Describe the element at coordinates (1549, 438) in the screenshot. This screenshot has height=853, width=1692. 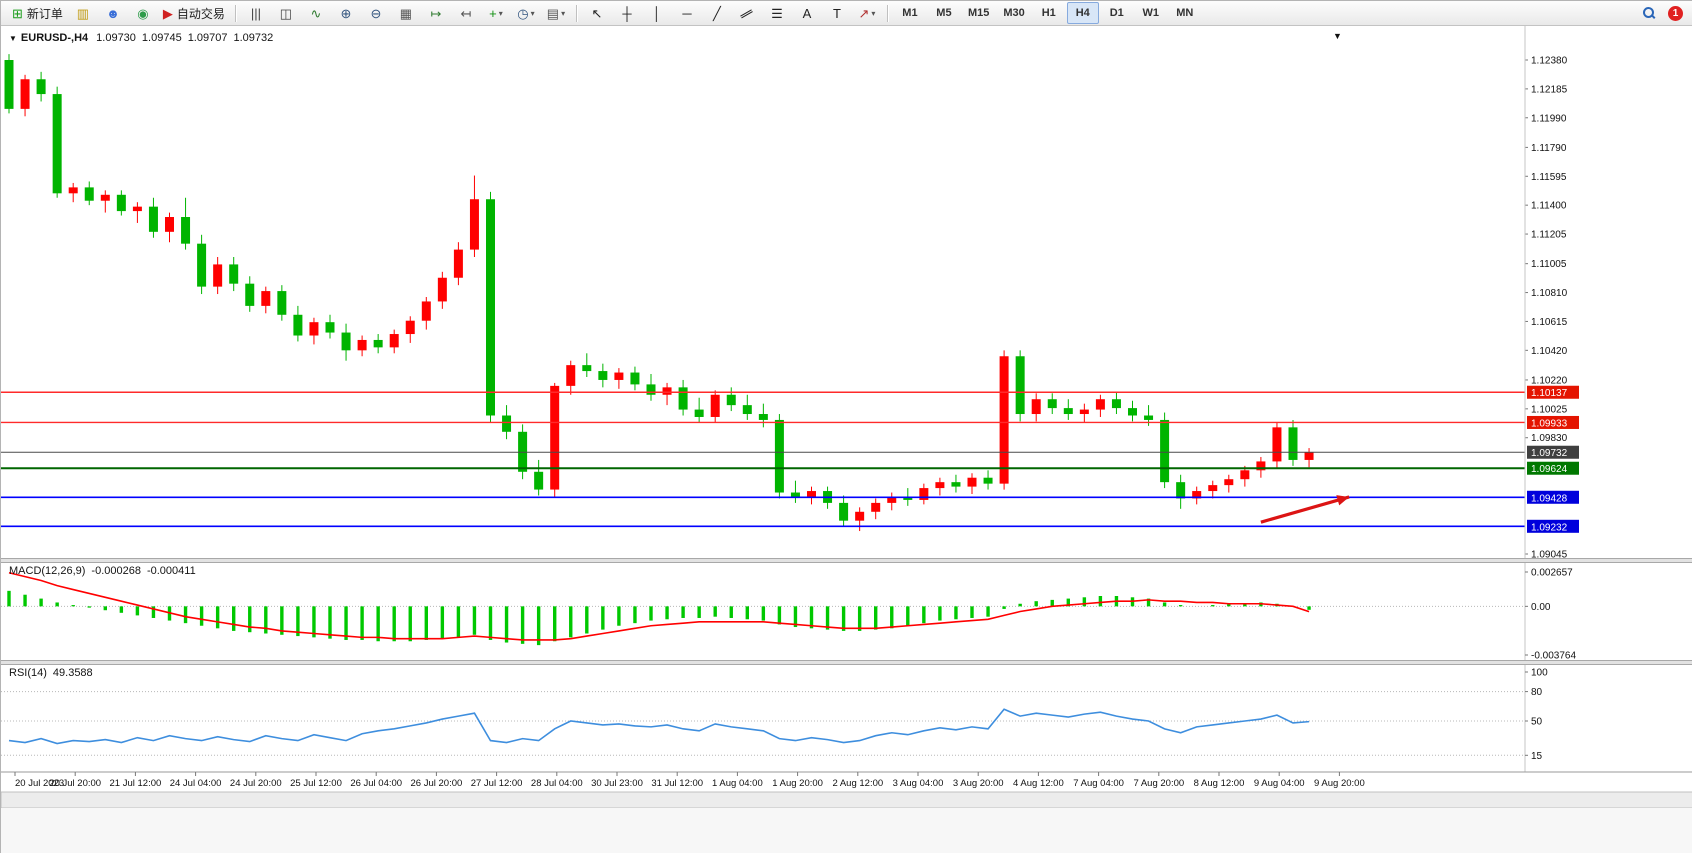
I see `svg-text: 1.09830` at that location.